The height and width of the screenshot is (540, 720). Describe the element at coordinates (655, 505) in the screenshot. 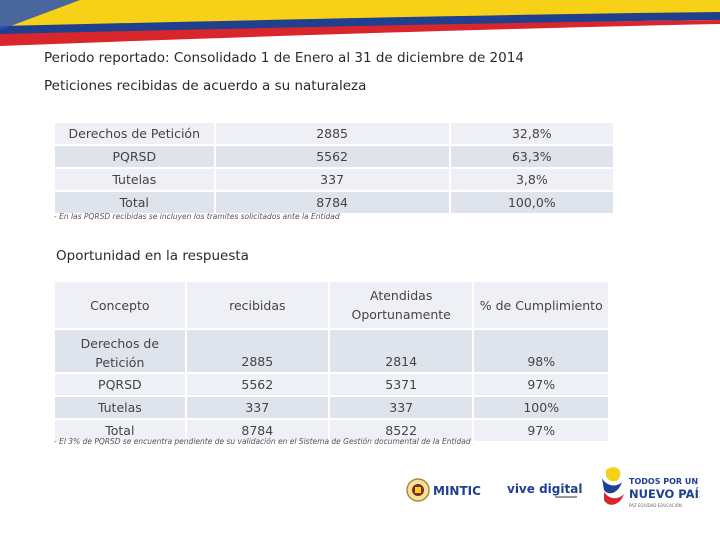

I see `todos-tagline: PAZ EQUIDAD EDUCACIÓN` at that location.